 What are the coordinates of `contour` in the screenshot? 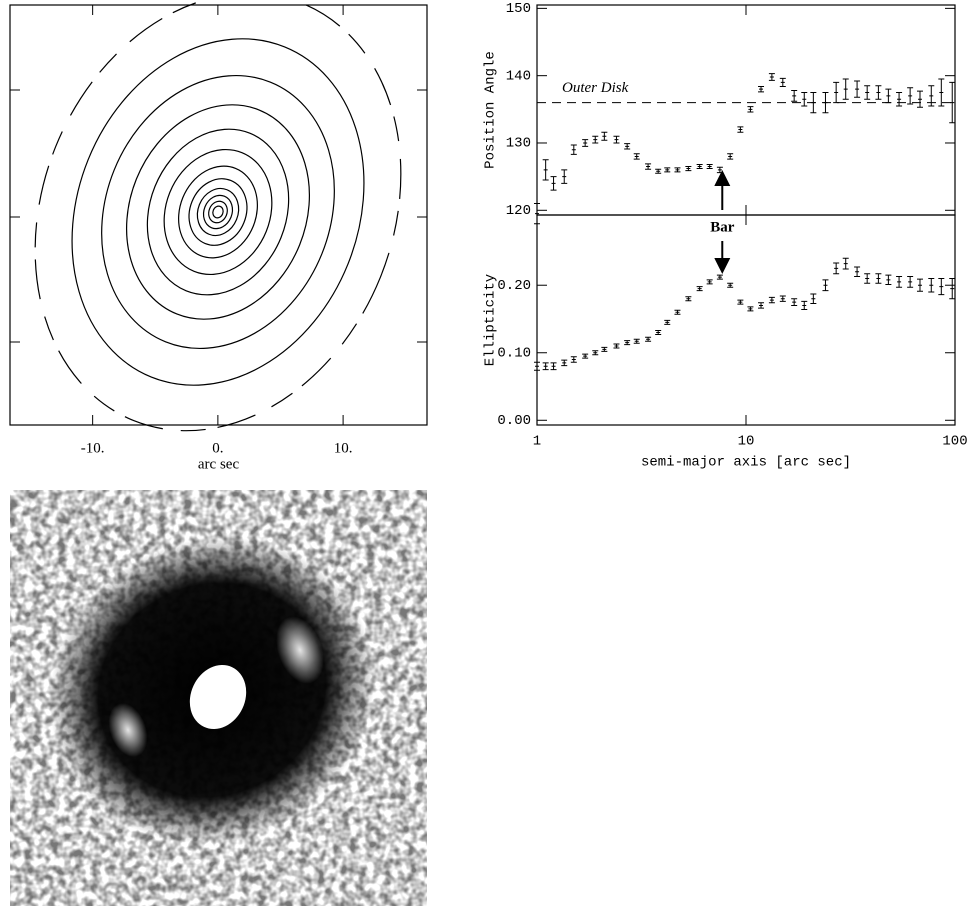 It's located at (218, 212).